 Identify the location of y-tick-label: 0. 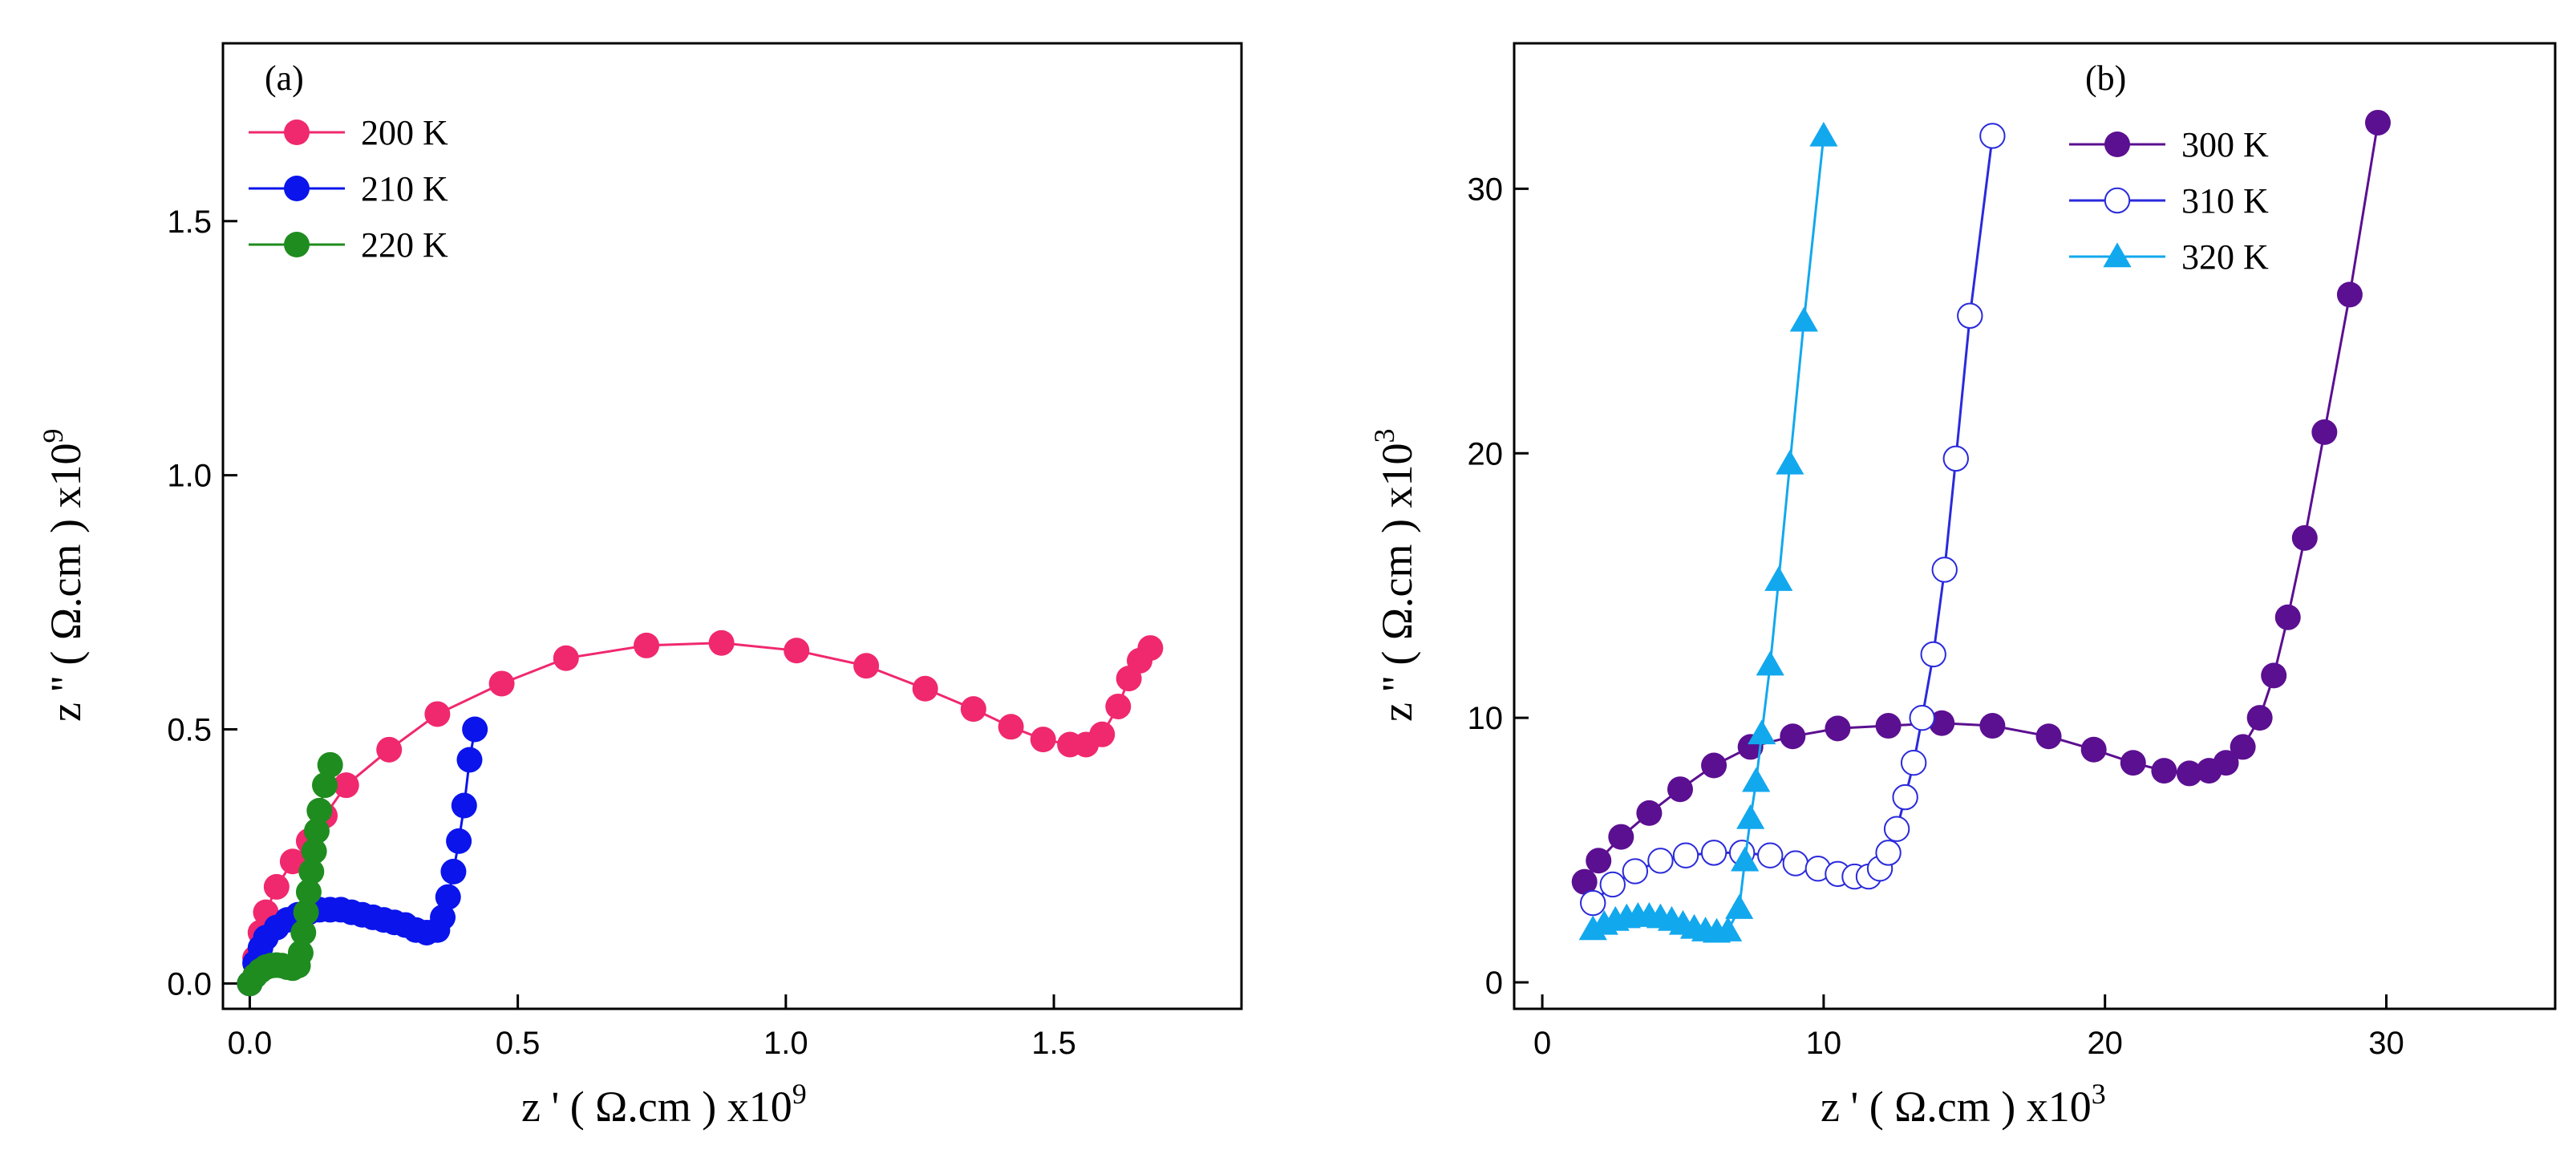
(1494, 984).